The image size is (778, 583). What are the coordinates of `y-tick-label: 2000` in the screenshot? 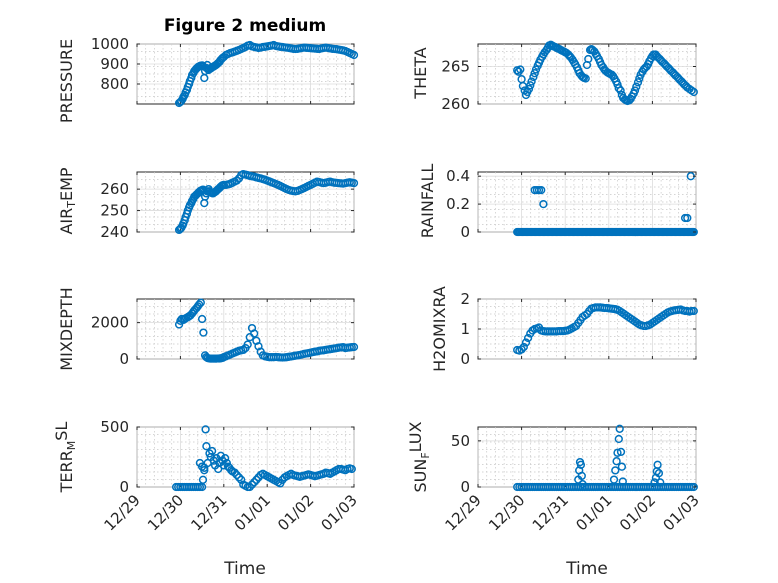 It's located at (110, 323).